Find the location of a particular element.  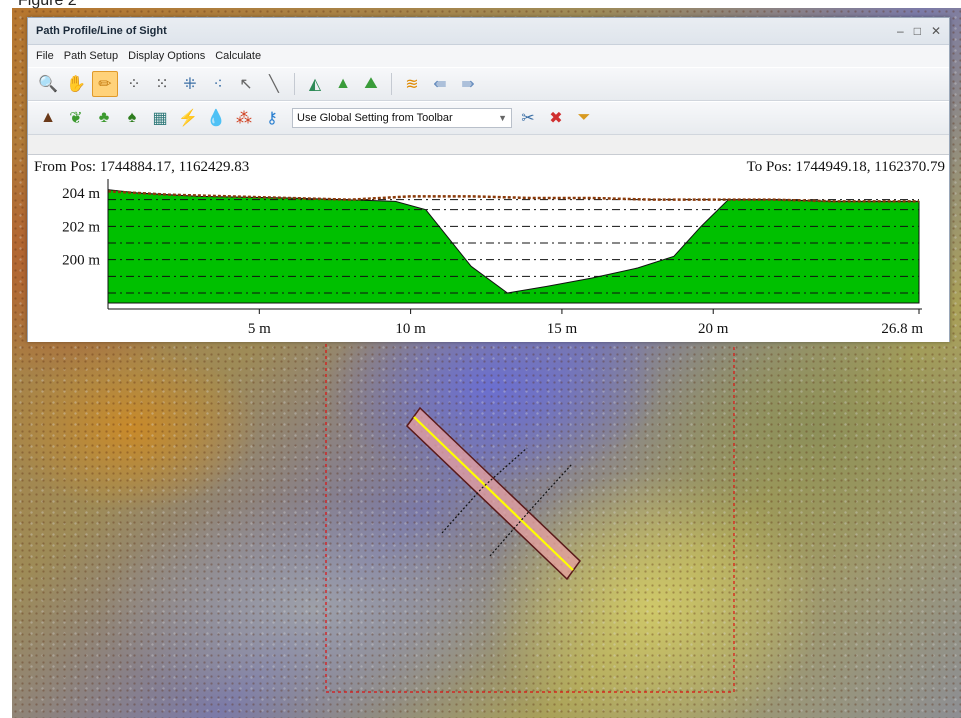

y-tick-label: 204 m is located at coordinates (81, 194).